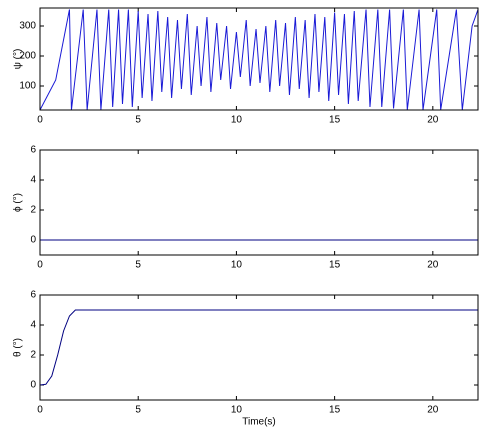 The width and height of the screenshot is (484, 430). I want to click on y-tick-label: 300, so click(27, 26).